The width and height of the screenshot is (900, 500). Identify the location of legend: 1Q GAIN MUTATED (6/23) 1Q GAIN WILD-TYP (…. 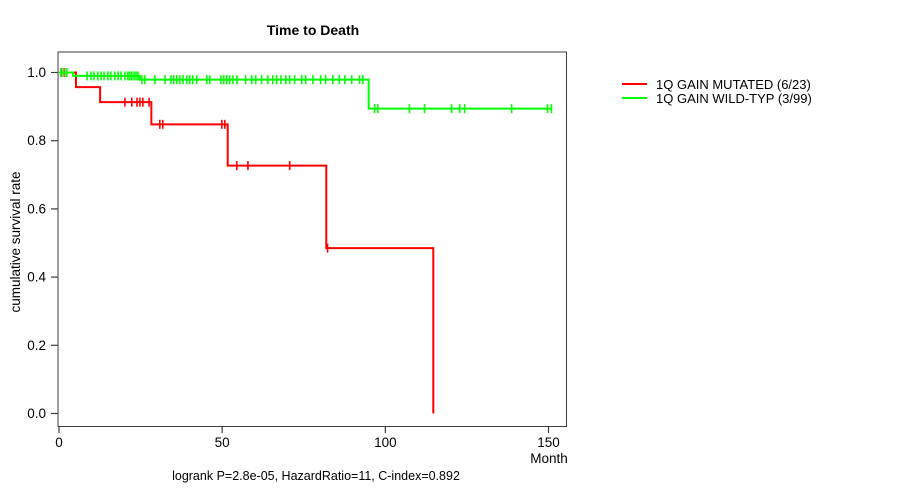
(717, 91).